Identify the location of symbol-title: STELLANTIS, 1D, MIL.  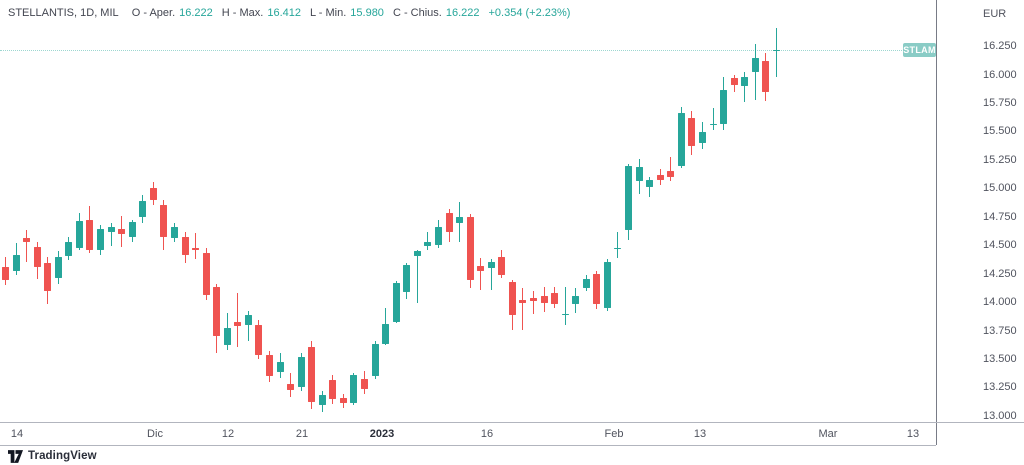
(63, 13).